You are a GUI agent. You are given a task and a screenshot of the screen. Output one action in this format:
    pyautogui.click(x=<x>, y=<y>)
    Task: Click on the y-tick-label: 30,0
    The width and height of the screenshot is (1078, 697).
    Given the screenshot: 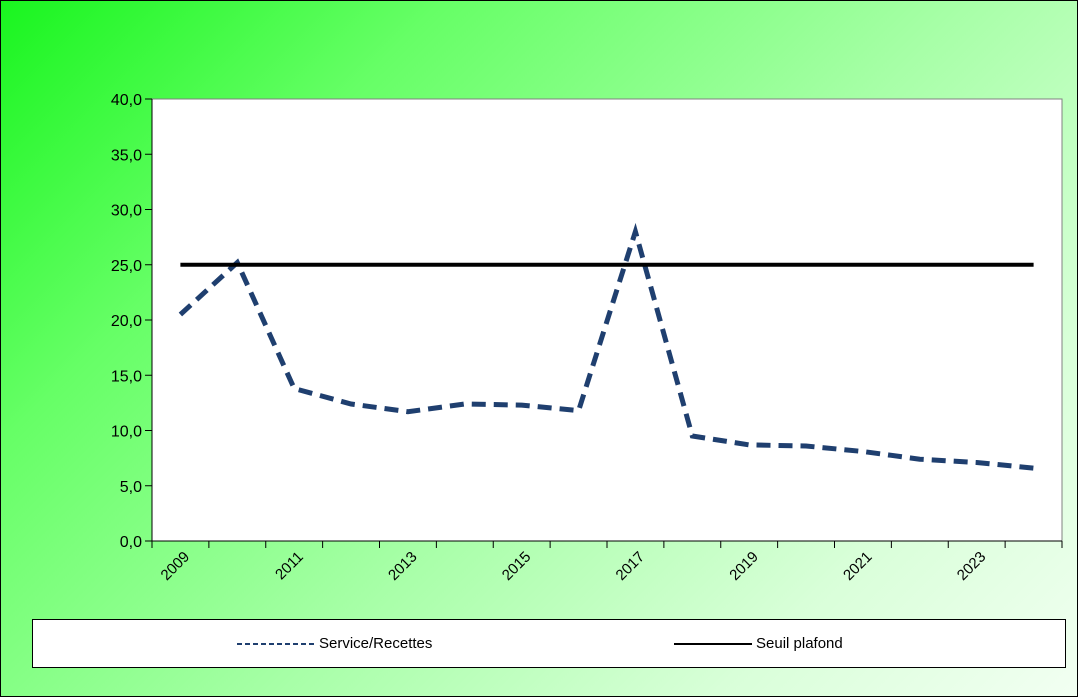 What is the action you would take?
    pyautogui.click(x=126, y=211)
    